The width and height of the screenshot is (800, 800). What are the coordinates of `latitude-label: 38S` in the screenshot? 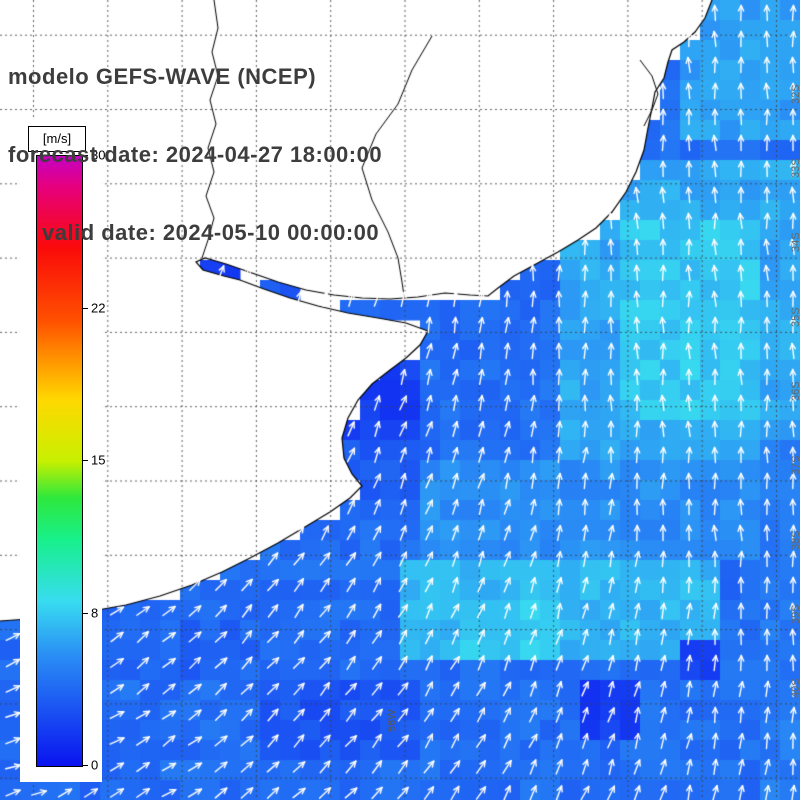 It's located at (795, 540).